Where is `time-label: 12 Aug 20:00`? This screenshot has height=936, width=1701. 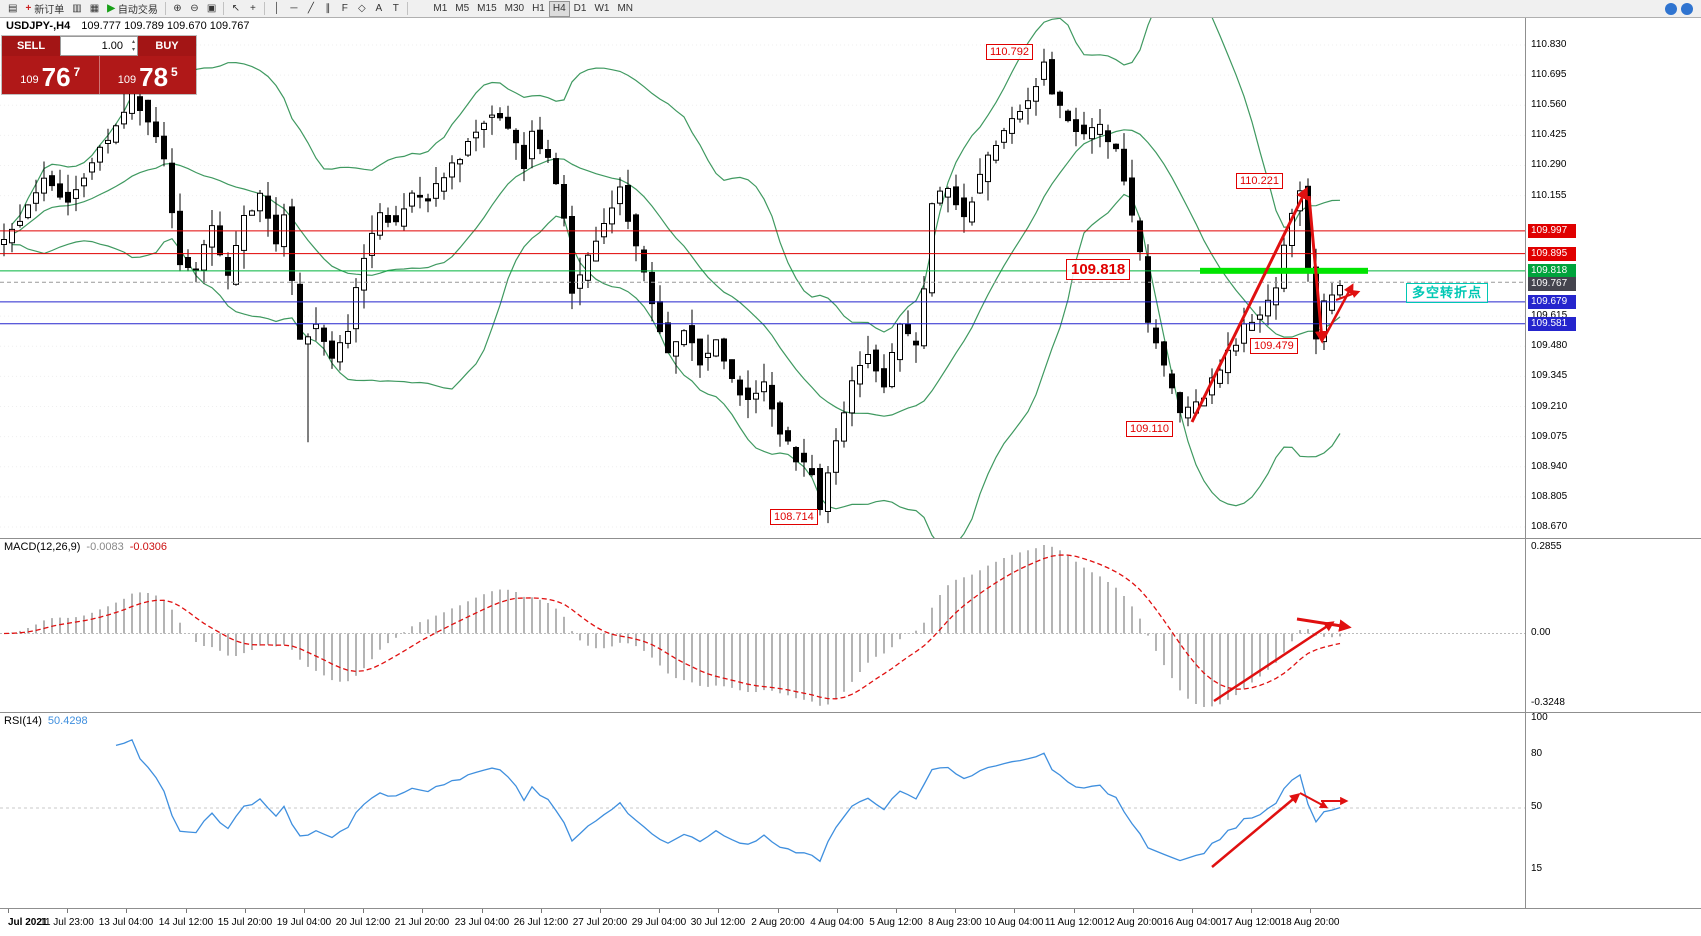
time-label: 12 Aug 20:00 is located at coordinates (1133, 922).